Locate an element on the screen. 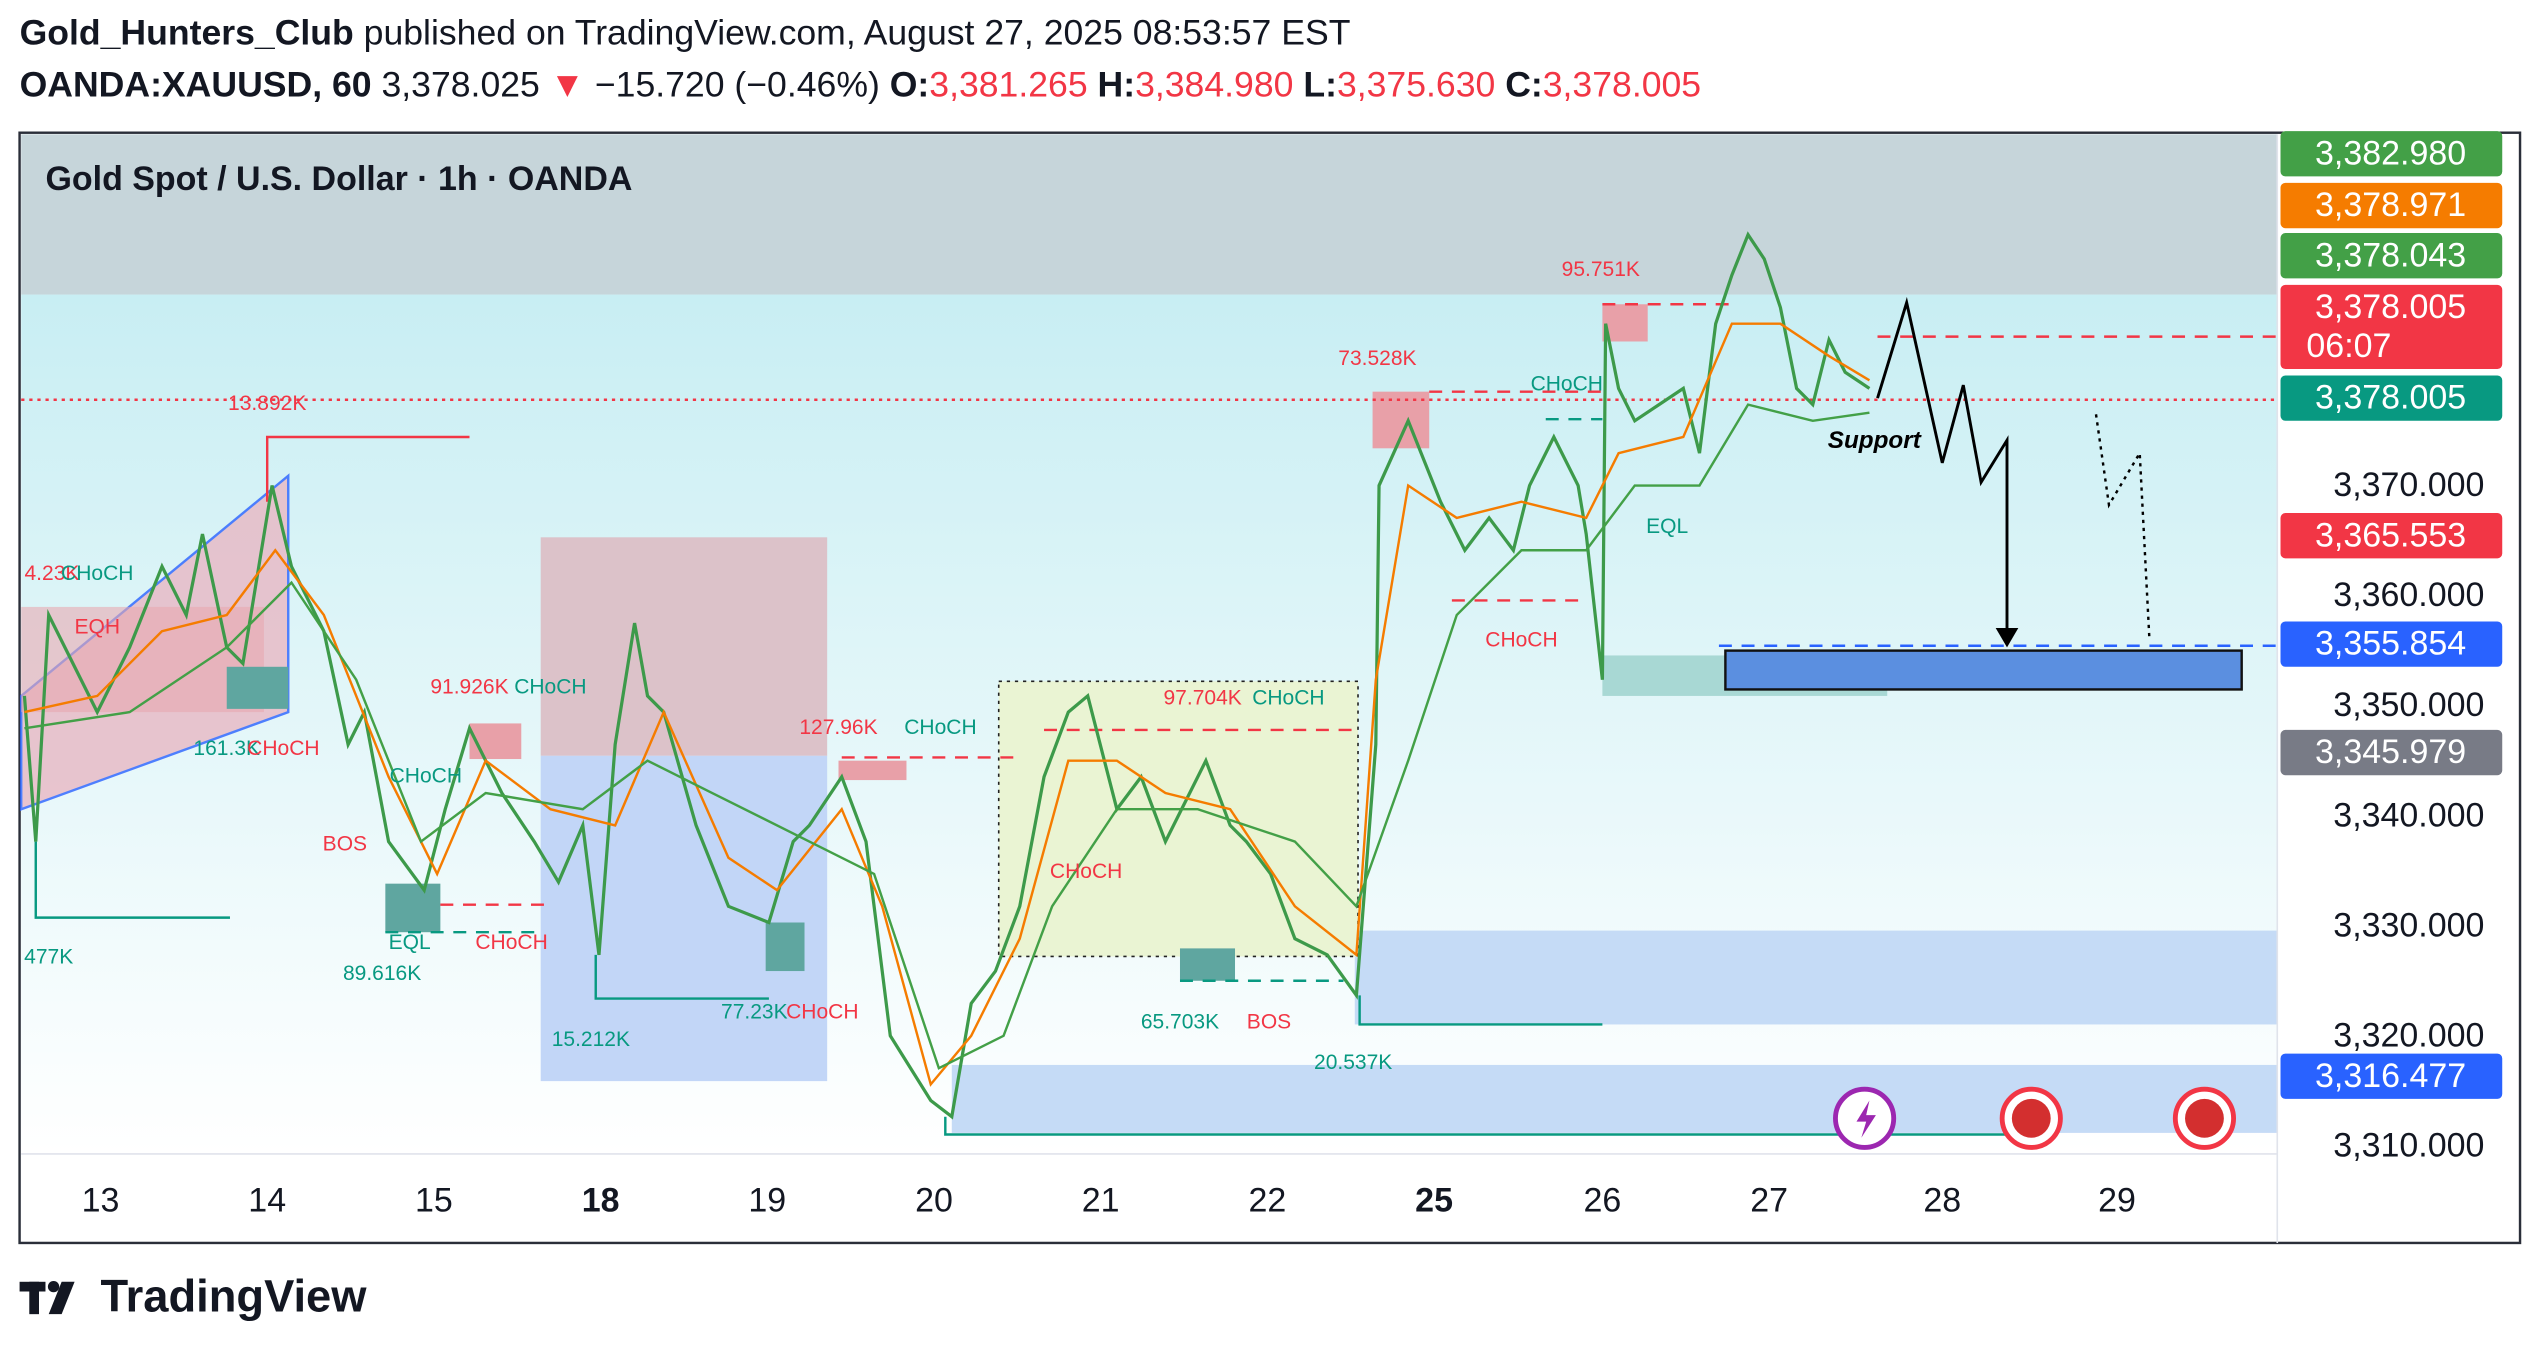  time-label: 27 is located at coordinates (1769, 1200).